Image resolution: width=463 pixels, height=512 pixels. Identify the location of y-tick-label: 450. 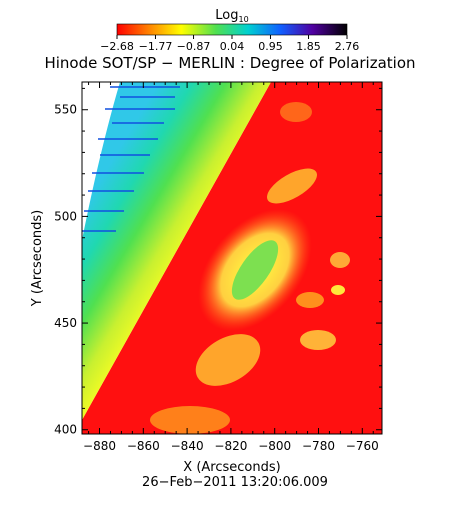
(65, 323).